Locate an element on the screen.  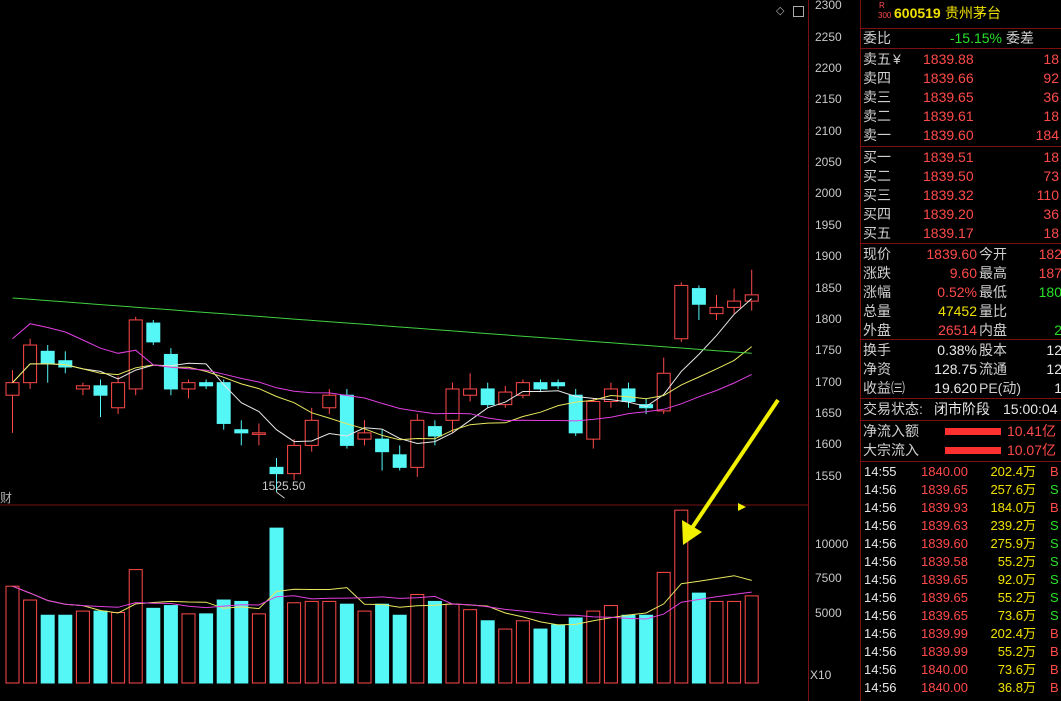
ask-label: 卖五 is located at coordinates (877, 59).